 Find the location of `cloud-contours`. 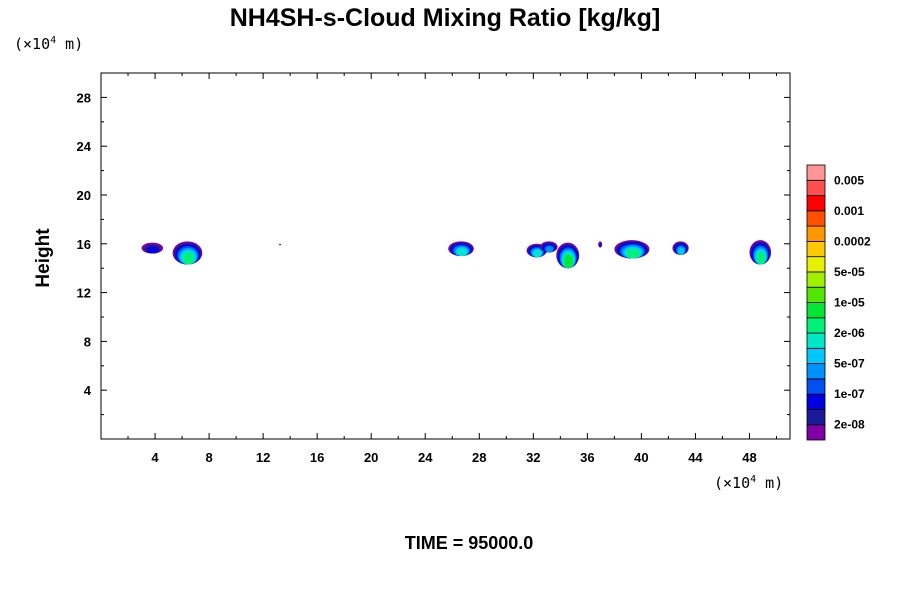

cloud-contours is located at coordinates (456, 254).